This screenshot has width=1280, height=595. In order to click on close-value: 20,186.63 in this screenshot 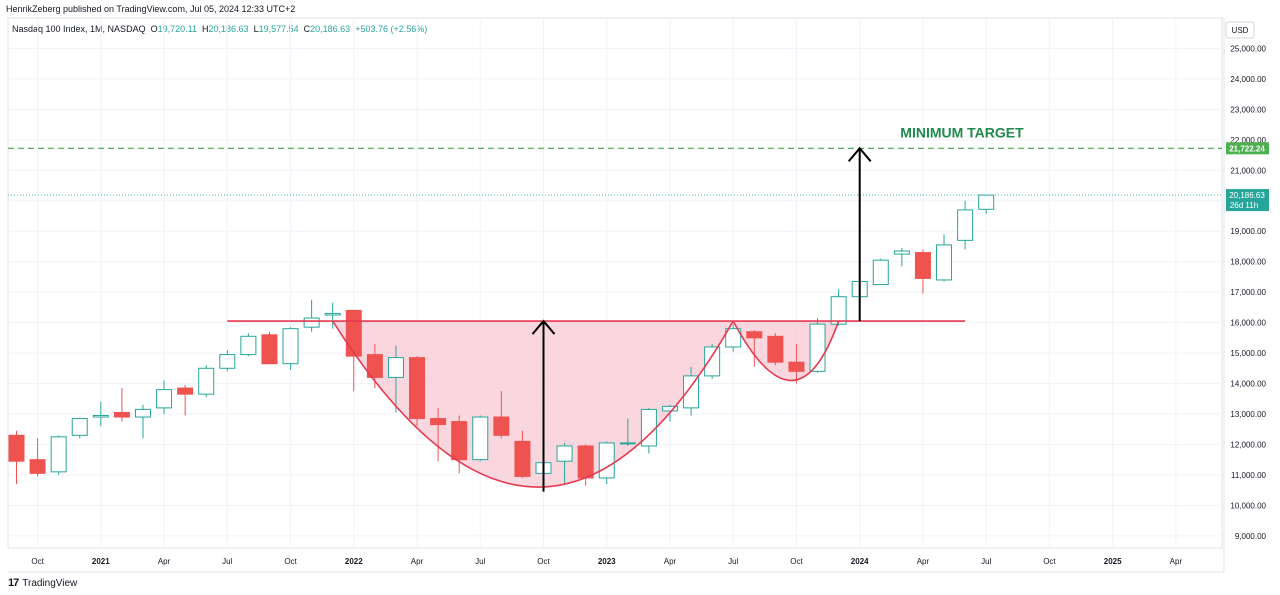, I will do `click(330, 29)`.